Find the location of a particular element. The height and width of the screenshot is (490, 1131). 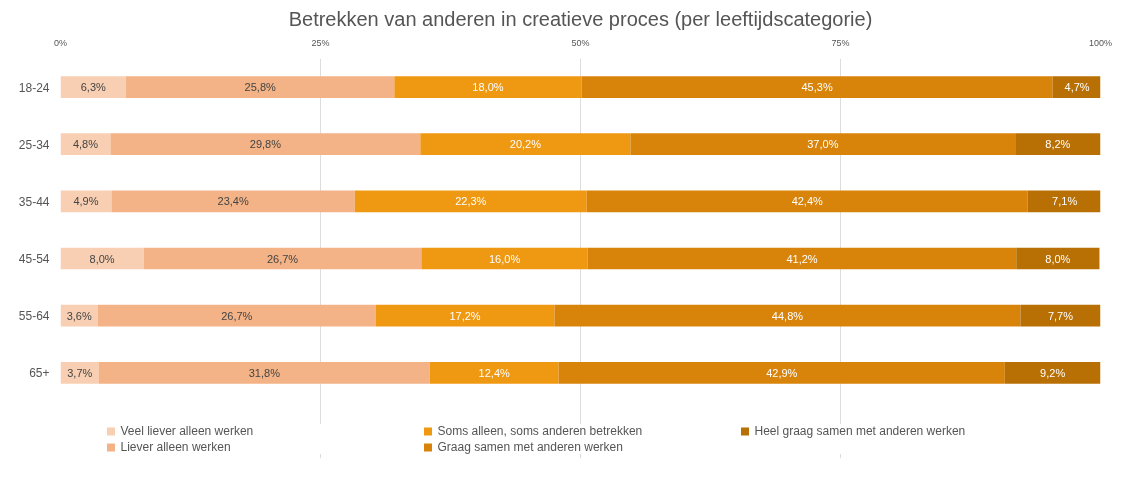

x-tick-label: 25% is located at coordinates (320, 42).